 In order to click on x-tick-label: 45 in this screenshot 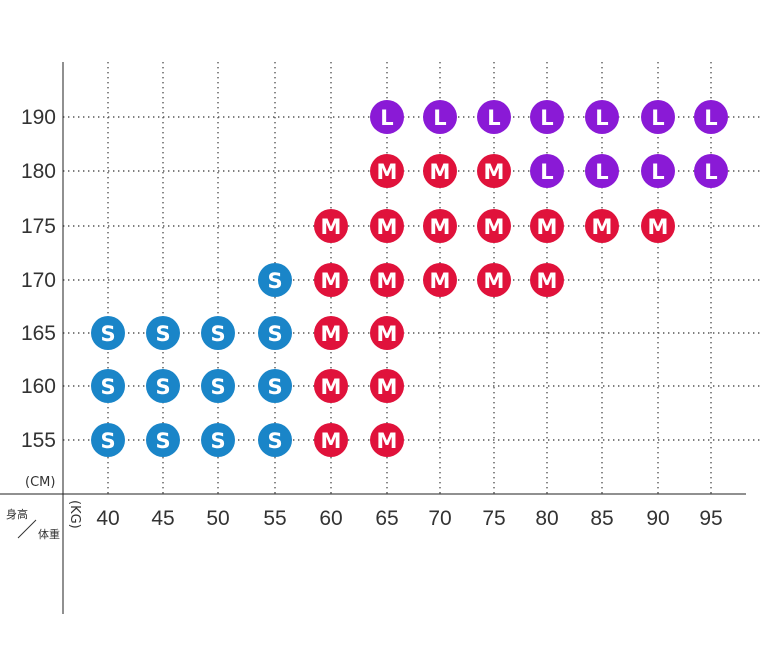, I will do `click(162, 518)`.